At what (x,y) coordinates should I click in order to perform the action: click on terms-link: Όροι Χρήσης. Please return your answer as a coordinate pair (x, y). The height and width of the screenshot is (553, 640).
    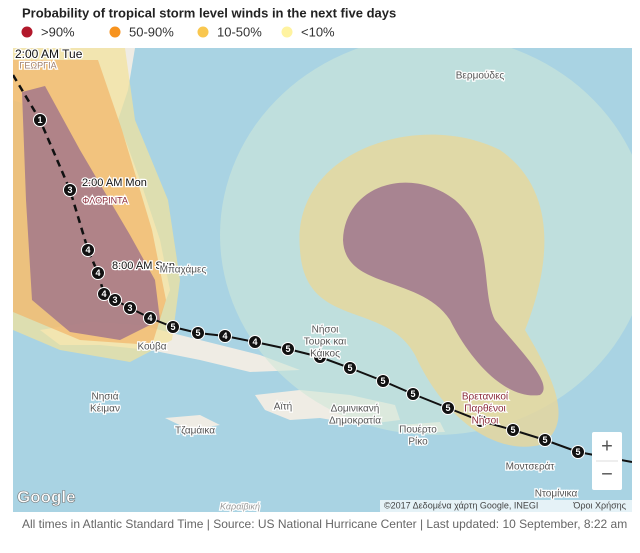
    Looking at the image, I should click on (599, 505).